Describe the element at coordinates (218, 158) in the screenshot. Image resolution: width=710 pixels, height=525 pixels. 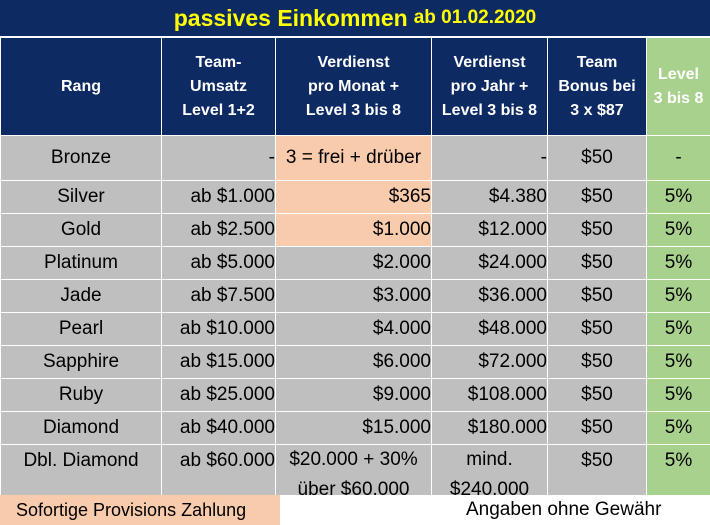
I see `cell-umsatz: -` at that location.